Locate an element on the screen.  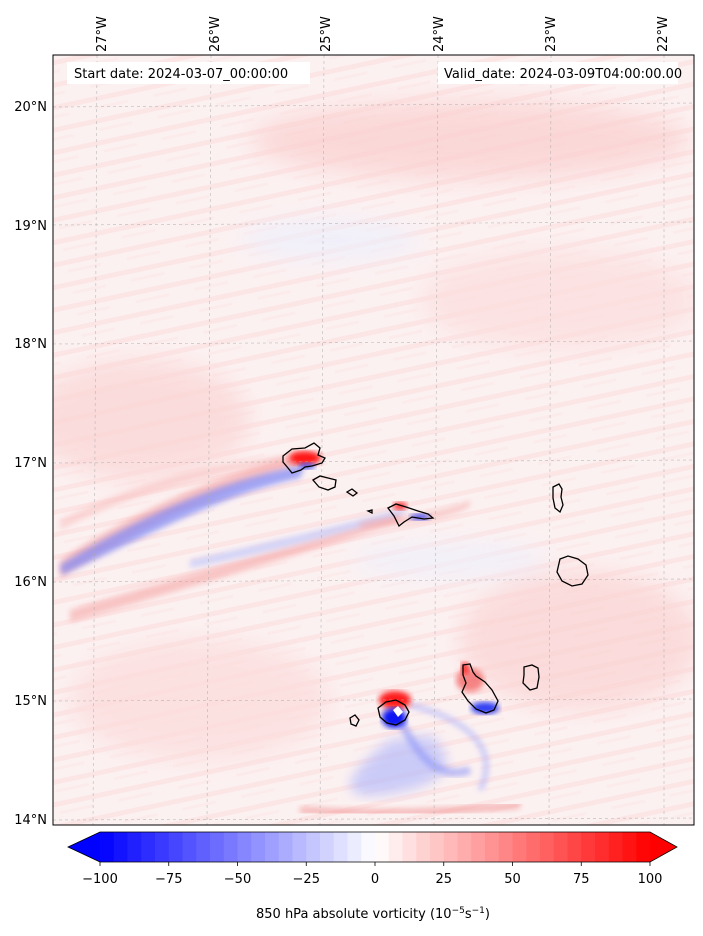
island-santiago is located at coordinates (480, 688).